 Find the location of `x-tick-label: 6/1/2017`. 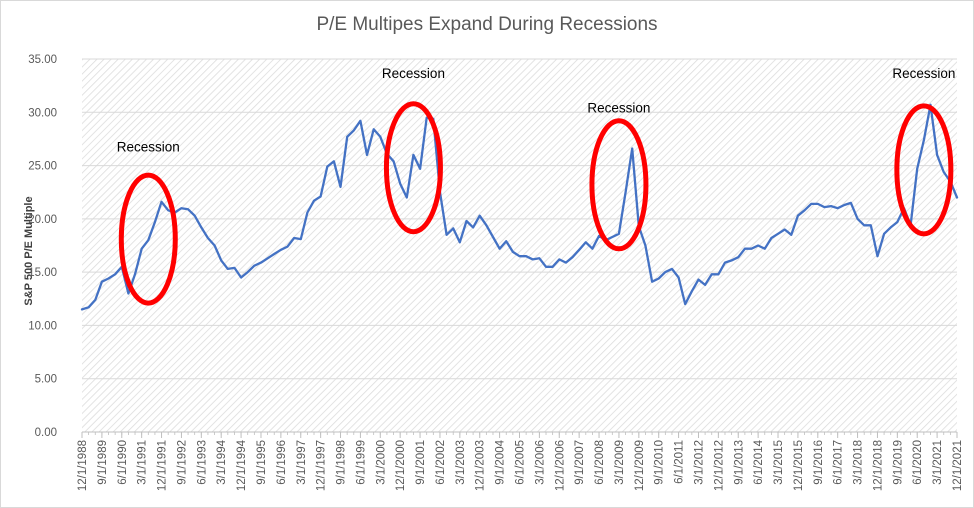

x-tick-label: 6/1/2017 is located at coordinates (839, 462).